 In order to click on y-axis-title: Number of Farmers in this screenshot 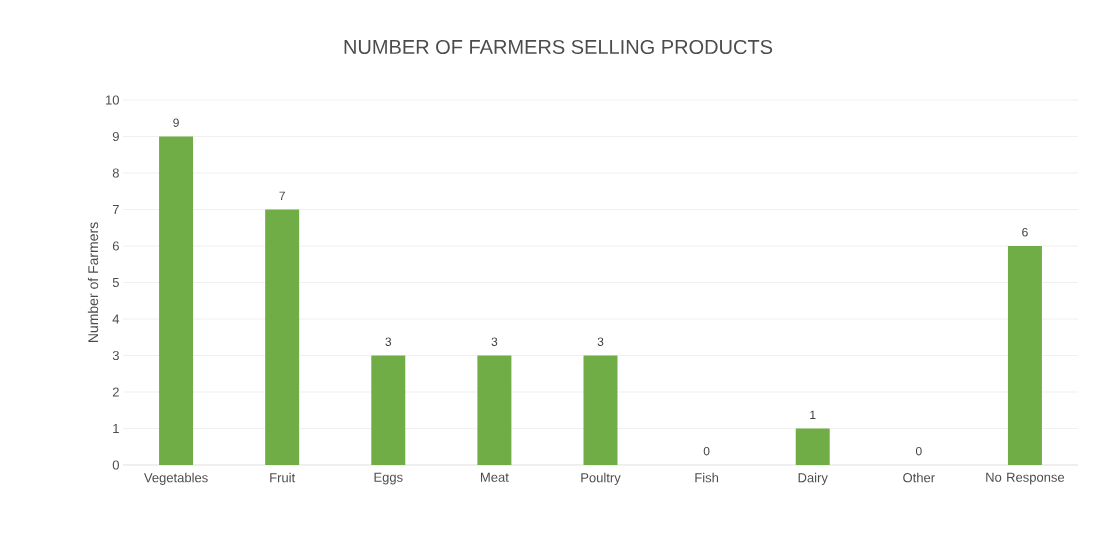, I will do `click(93, 282)`.